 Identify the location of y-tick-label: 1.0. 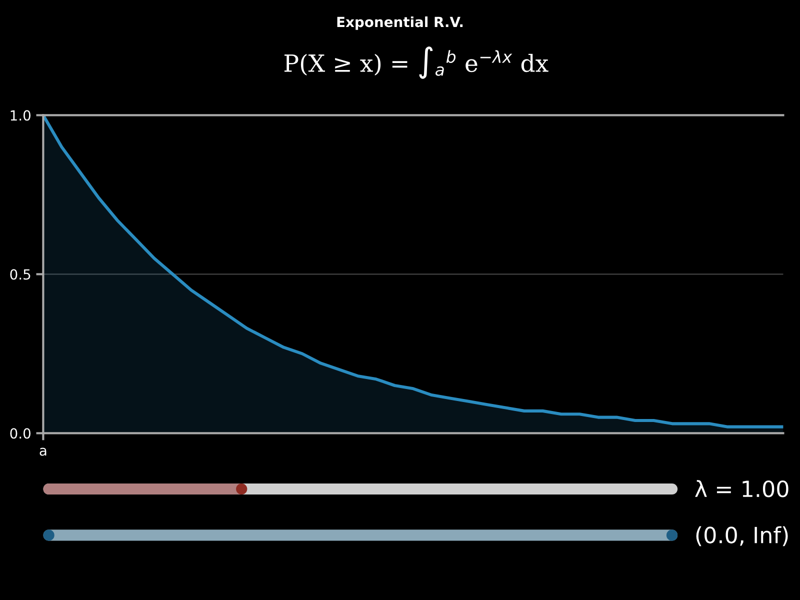
(20, 115).